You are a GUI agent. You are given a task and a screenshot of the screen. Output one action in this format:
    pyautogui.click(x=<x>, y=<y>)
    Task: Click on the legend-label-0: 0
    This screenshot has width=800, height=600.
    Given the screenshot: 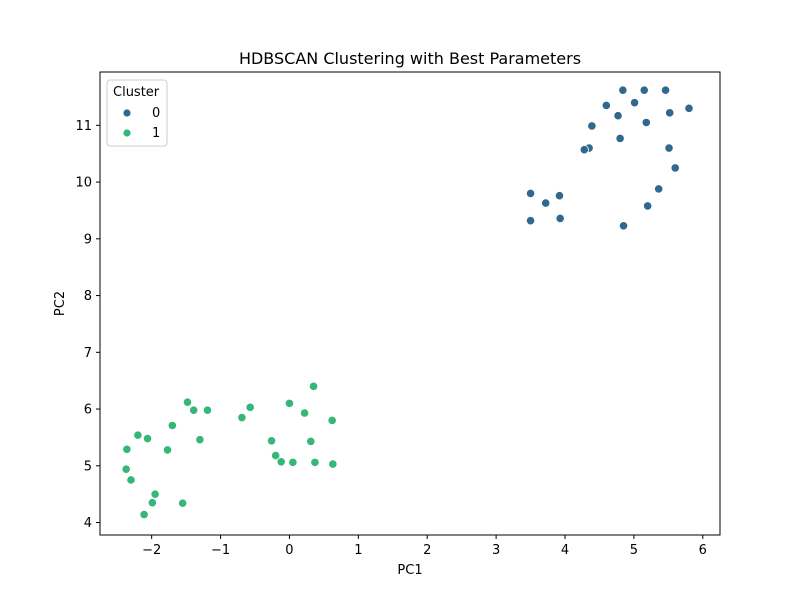 What is the action you would take?
    pyautogui.click(x=156, y=113)
    